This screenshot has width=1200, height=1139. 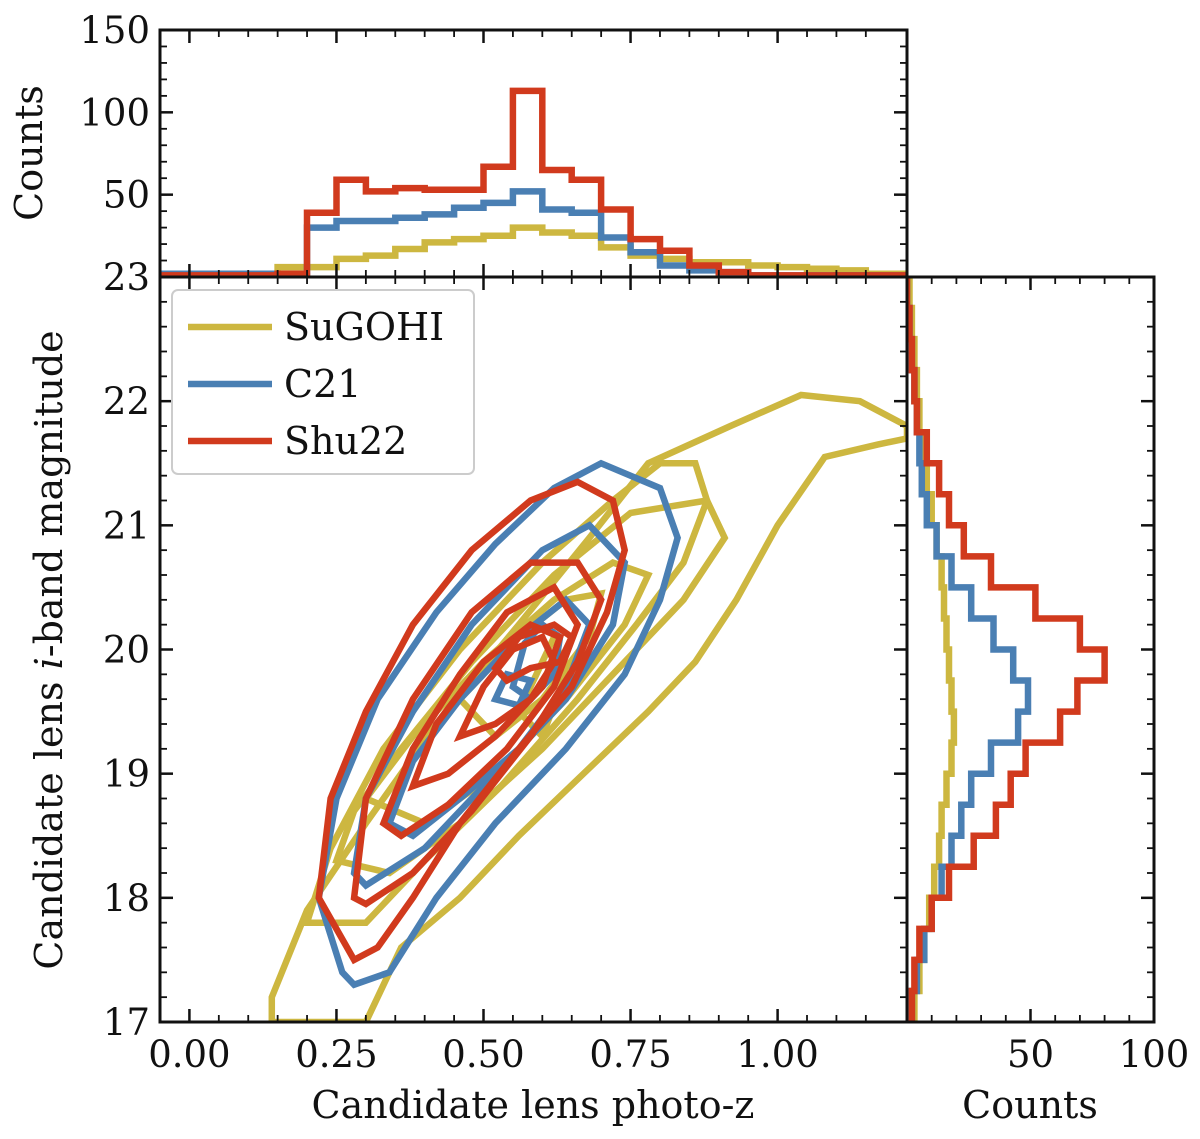 I want to click on top-histogram-frame, so click(x=533, y=153).